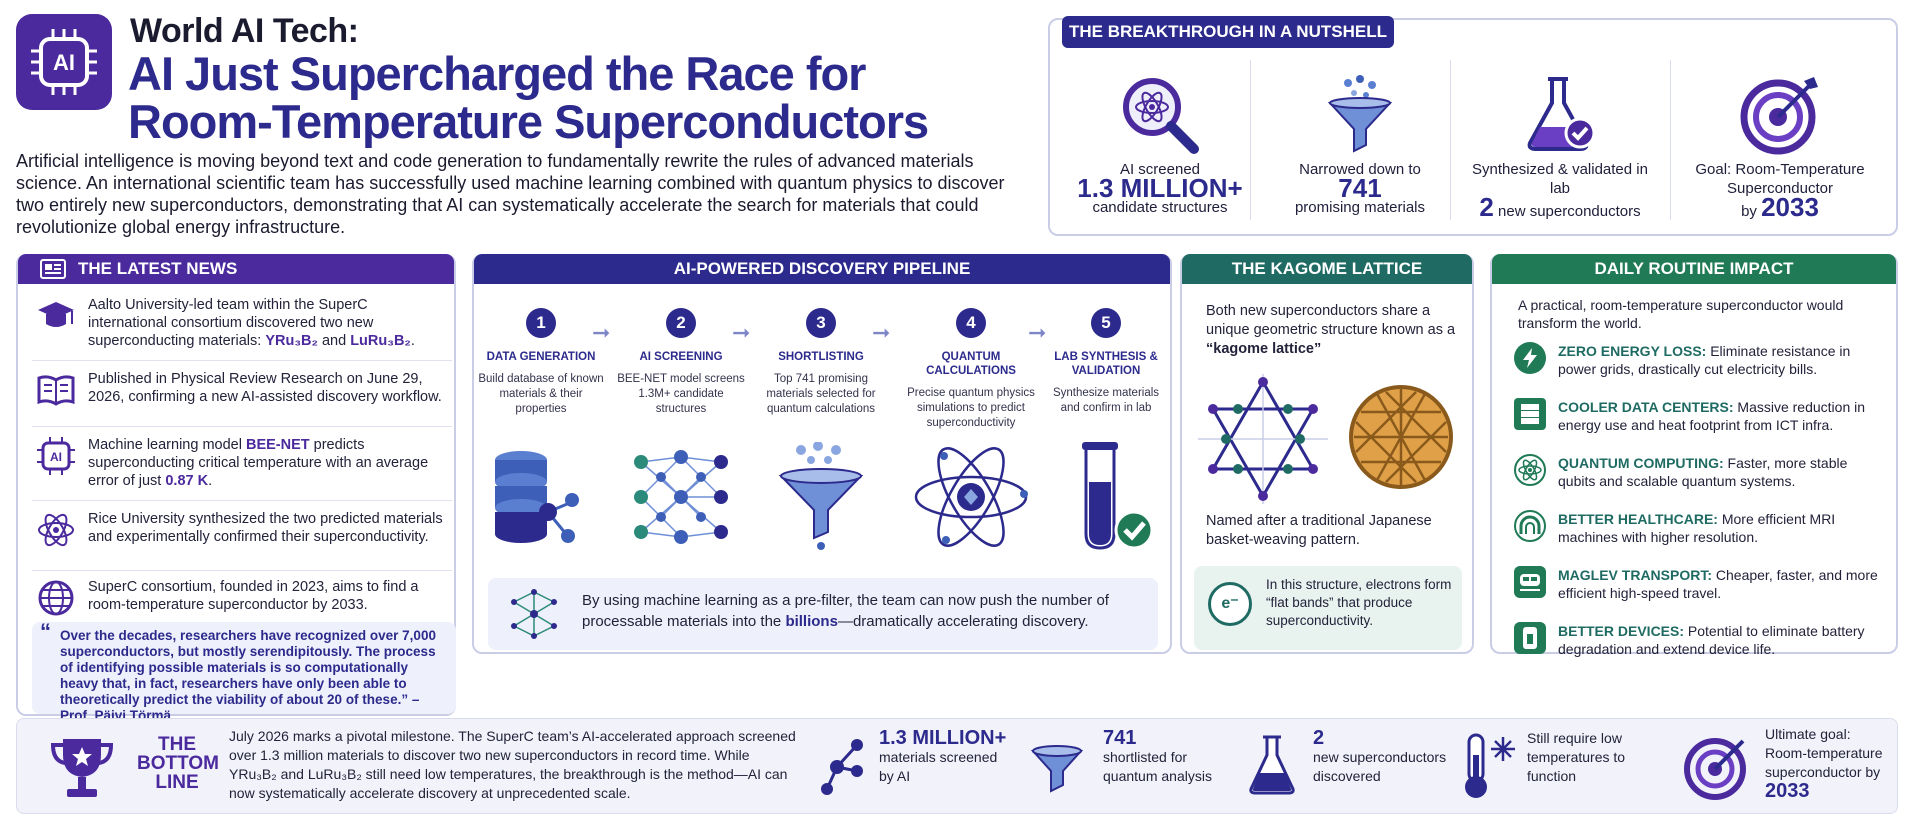 The image size is (1916, 821). What do you see at coordinates (681, 323) in the screenshot?
I see `step-number: 2` at bounding box center [681, 323].